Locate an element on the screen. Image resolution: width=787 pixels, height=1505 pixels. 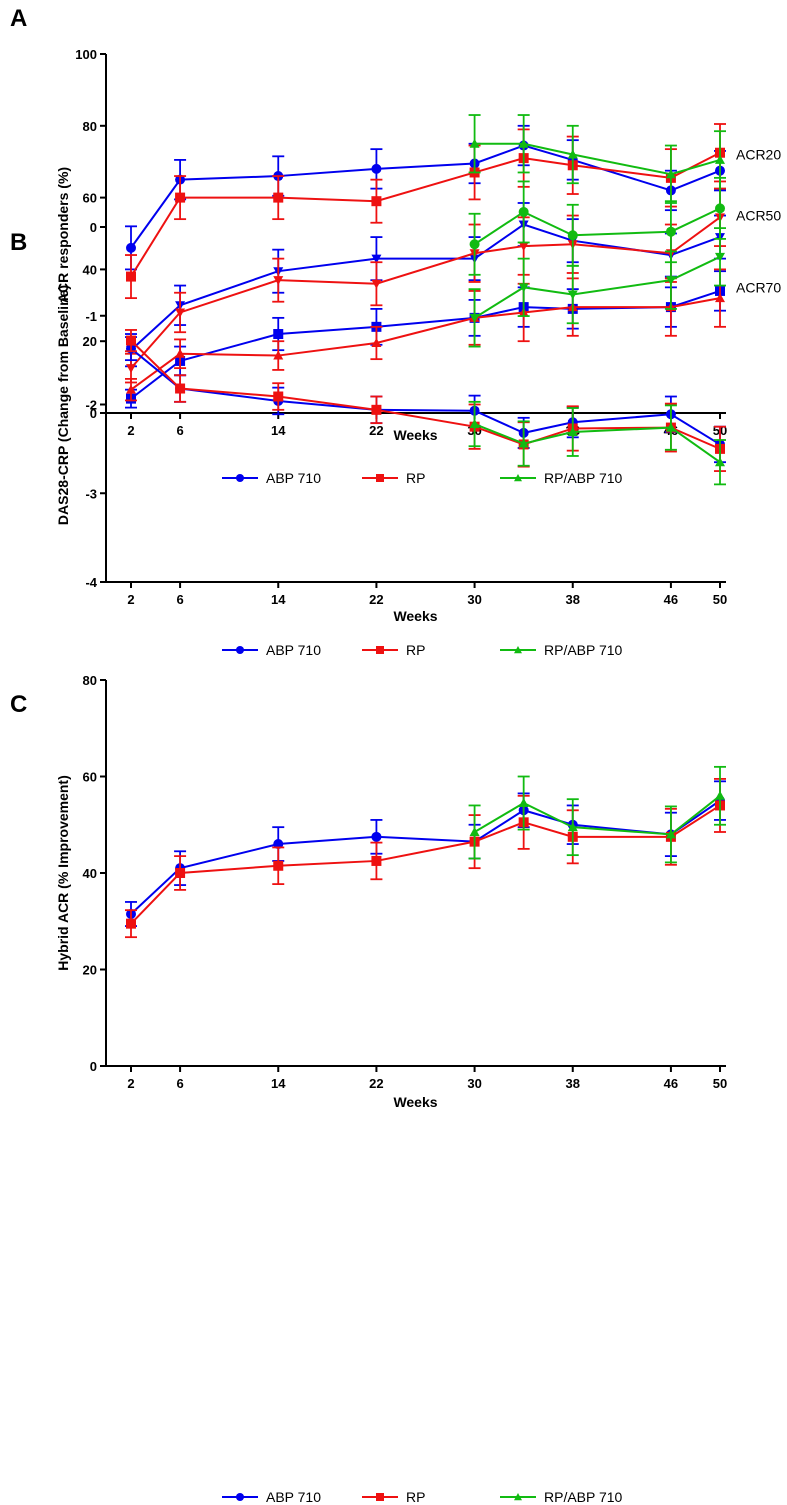
panel-label: A is located at coordinates (18, 18).